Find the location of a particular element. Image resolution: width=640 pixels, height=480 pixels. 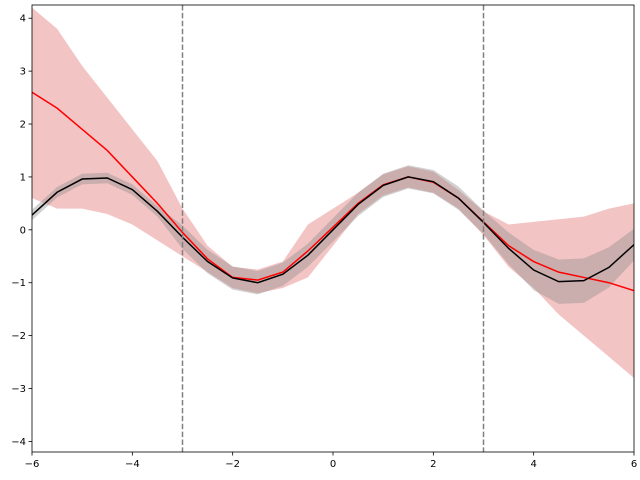

y-tick-label: −4 is located at coordinates (18, 442).